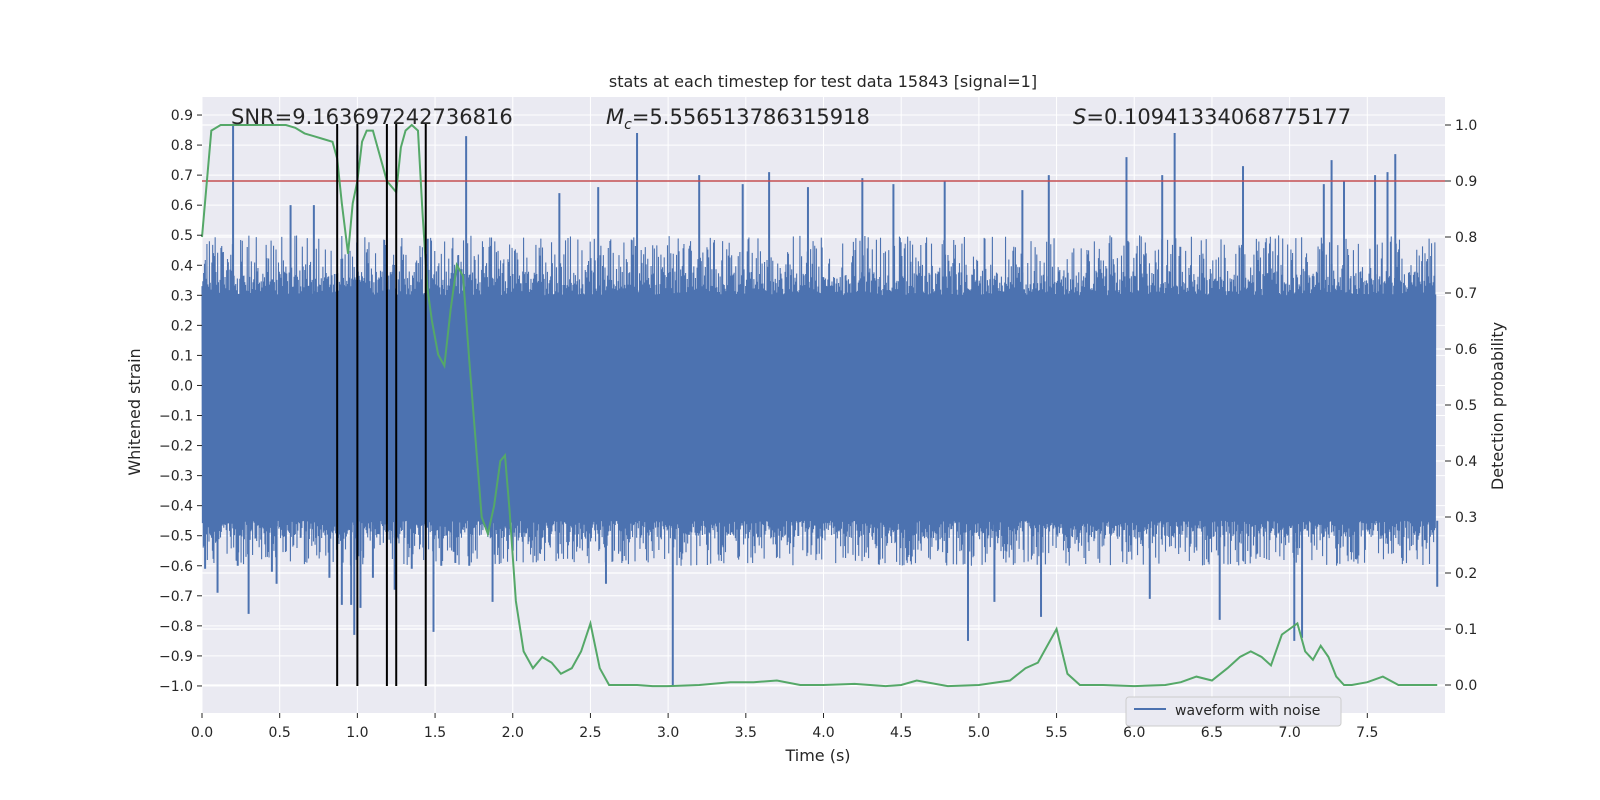 Image resolution: width=1600 pixels, height=800 pixels. What do you see at coordinates (1466, 350) in the screenshot?
I see `y-right-tick-label: 0.6` at bounding box center [1466, 350].